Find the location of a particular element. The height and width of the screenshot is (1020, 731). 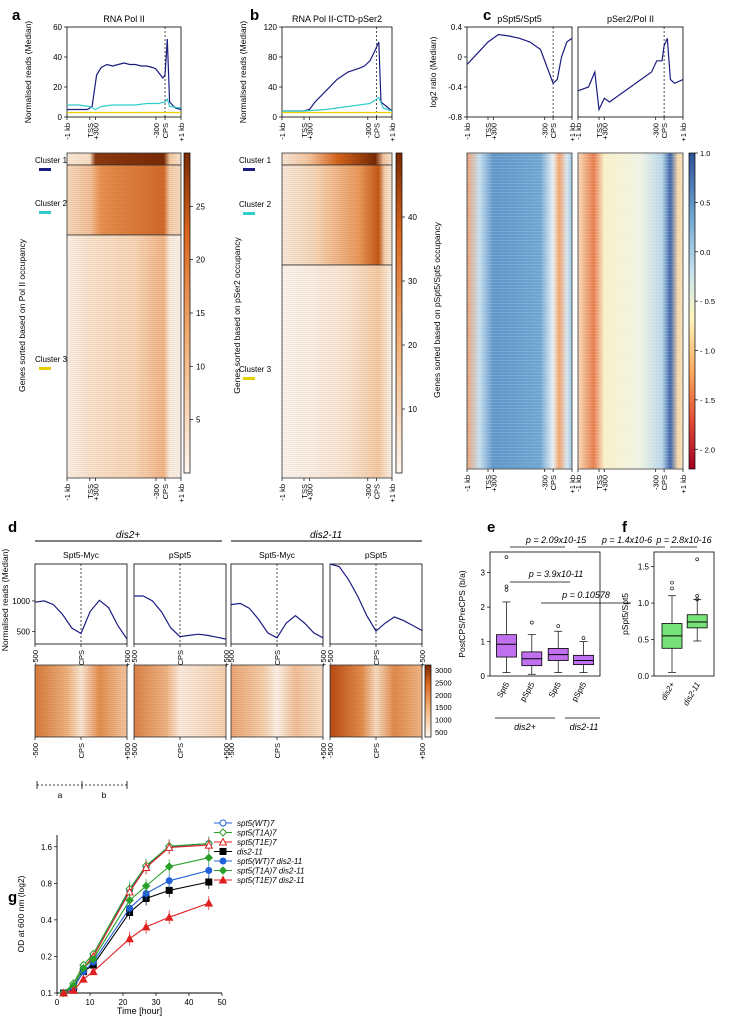

y-tick-label: 0.0 is located at coordinates (644, 676).